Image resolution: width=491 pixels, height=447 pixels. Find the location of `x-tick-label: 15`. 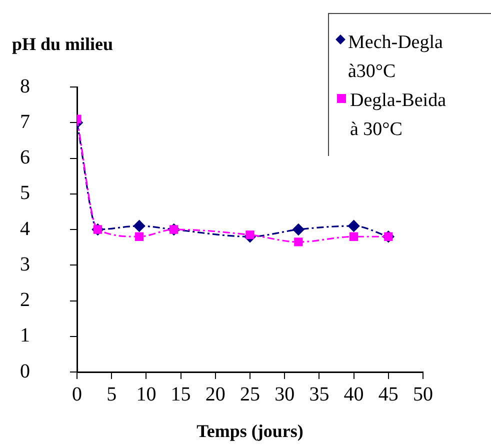

x-tick-label: 15 is located at coordinates (180, 394).